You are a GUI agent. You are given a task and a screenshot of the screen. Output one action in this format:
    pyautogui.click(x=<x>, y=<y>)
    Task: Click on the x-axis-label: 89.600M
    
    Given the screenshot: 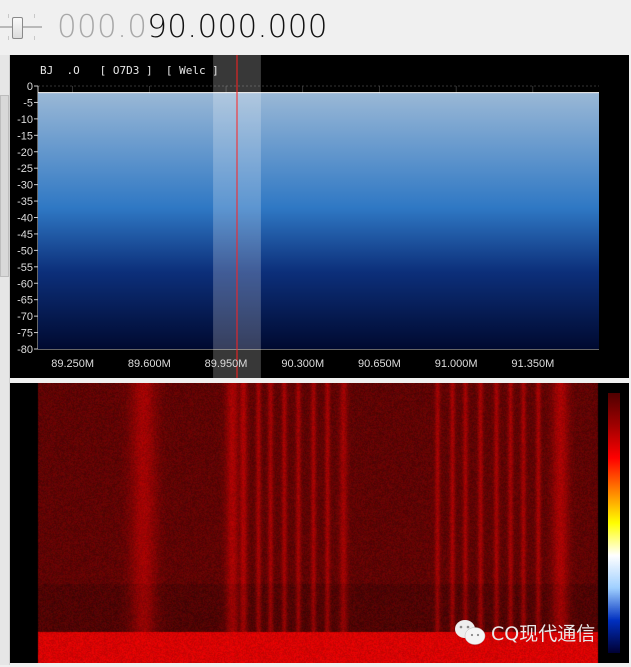 What is the action you would take?
    pyautogui.click(x=149, y=364)
    